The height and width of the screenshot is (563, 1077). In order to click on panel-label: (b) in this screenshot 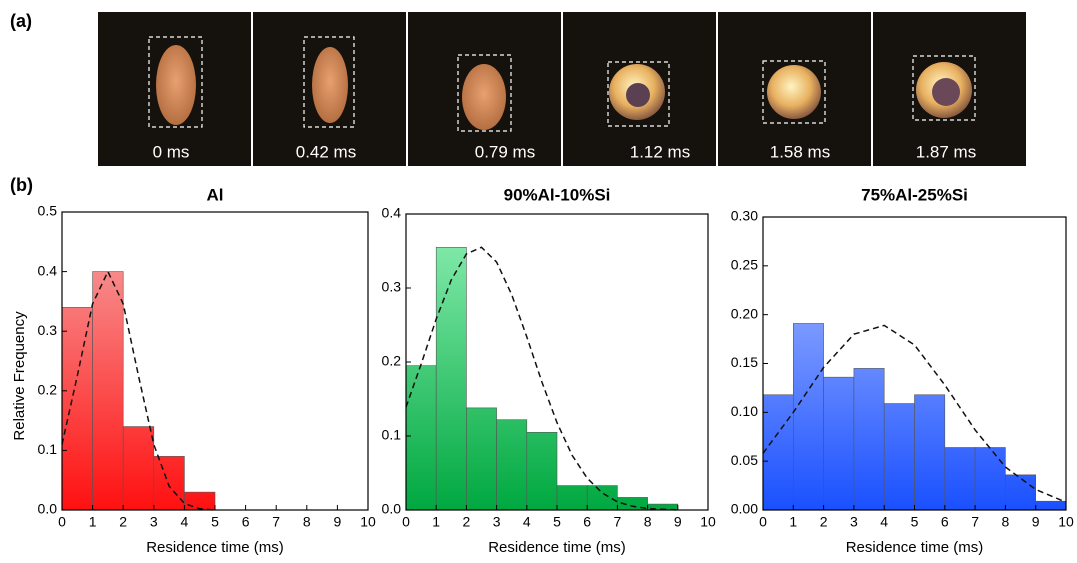, I will do `click(21, 185)`.